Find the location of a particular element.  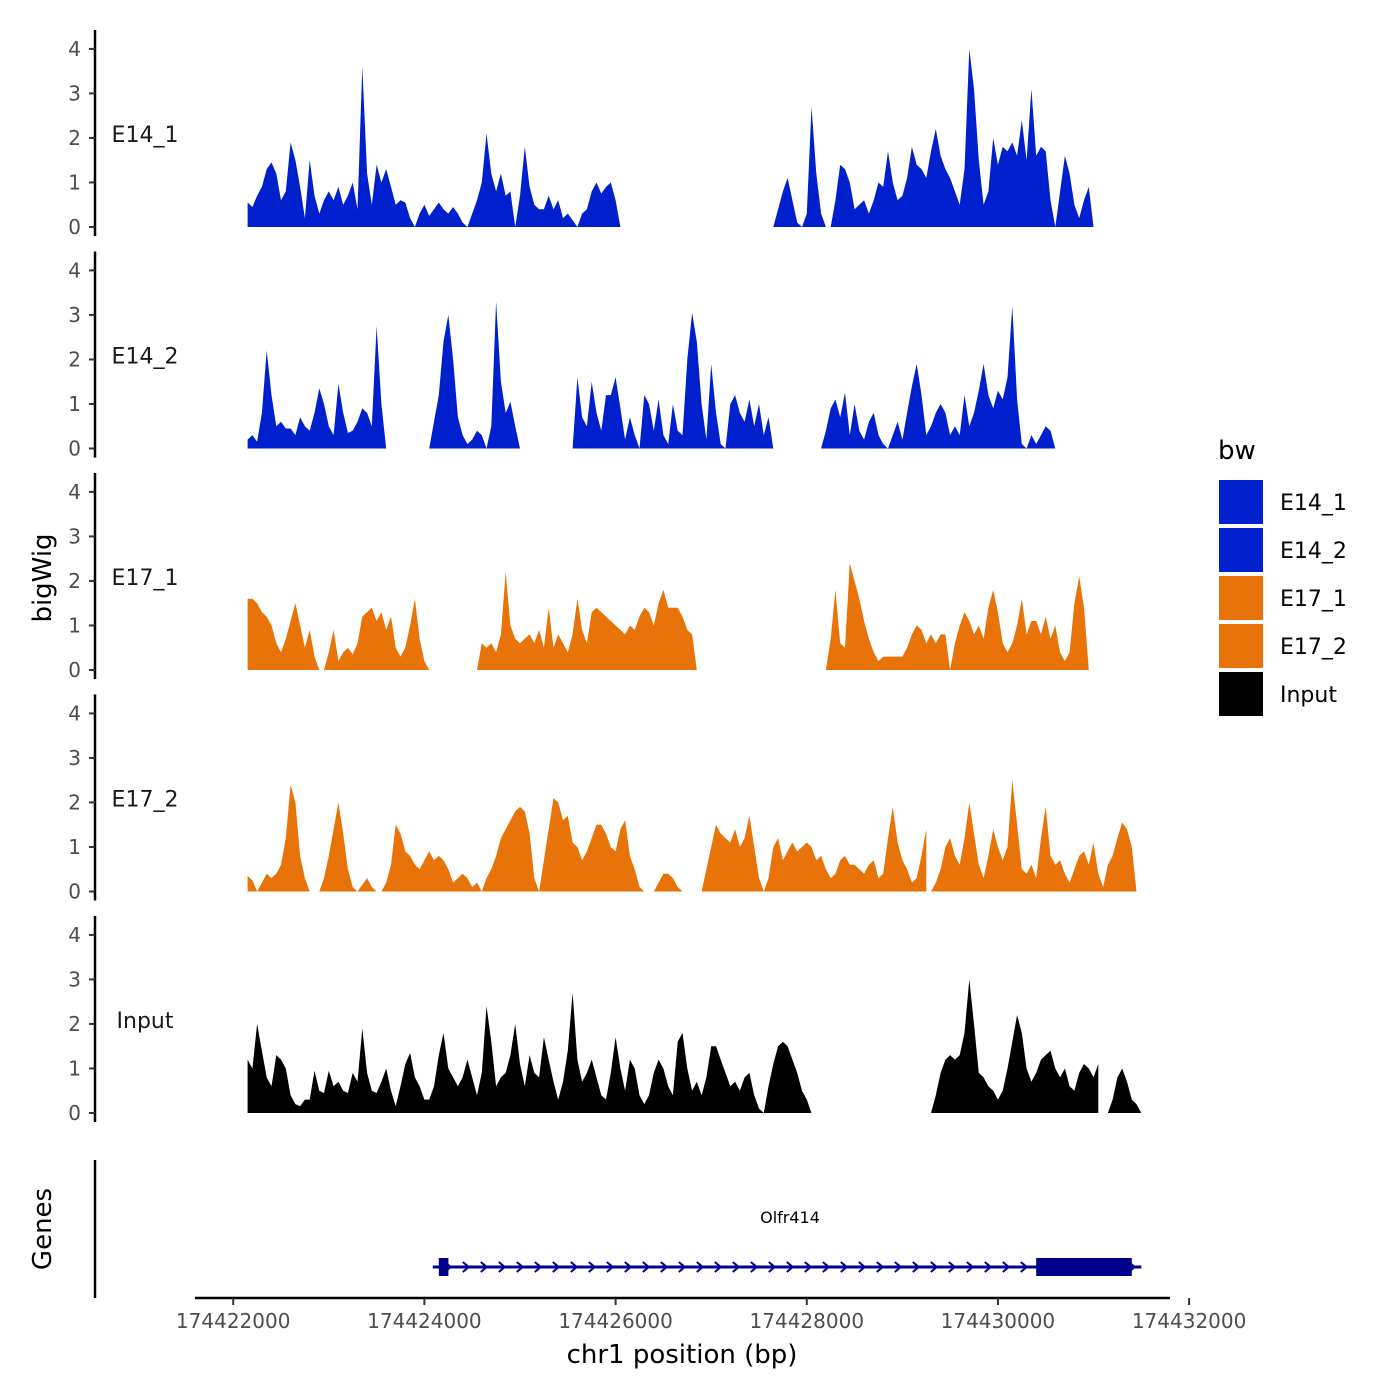

x-tick-label: 174432000 is located at coordinates (1189, 1321).